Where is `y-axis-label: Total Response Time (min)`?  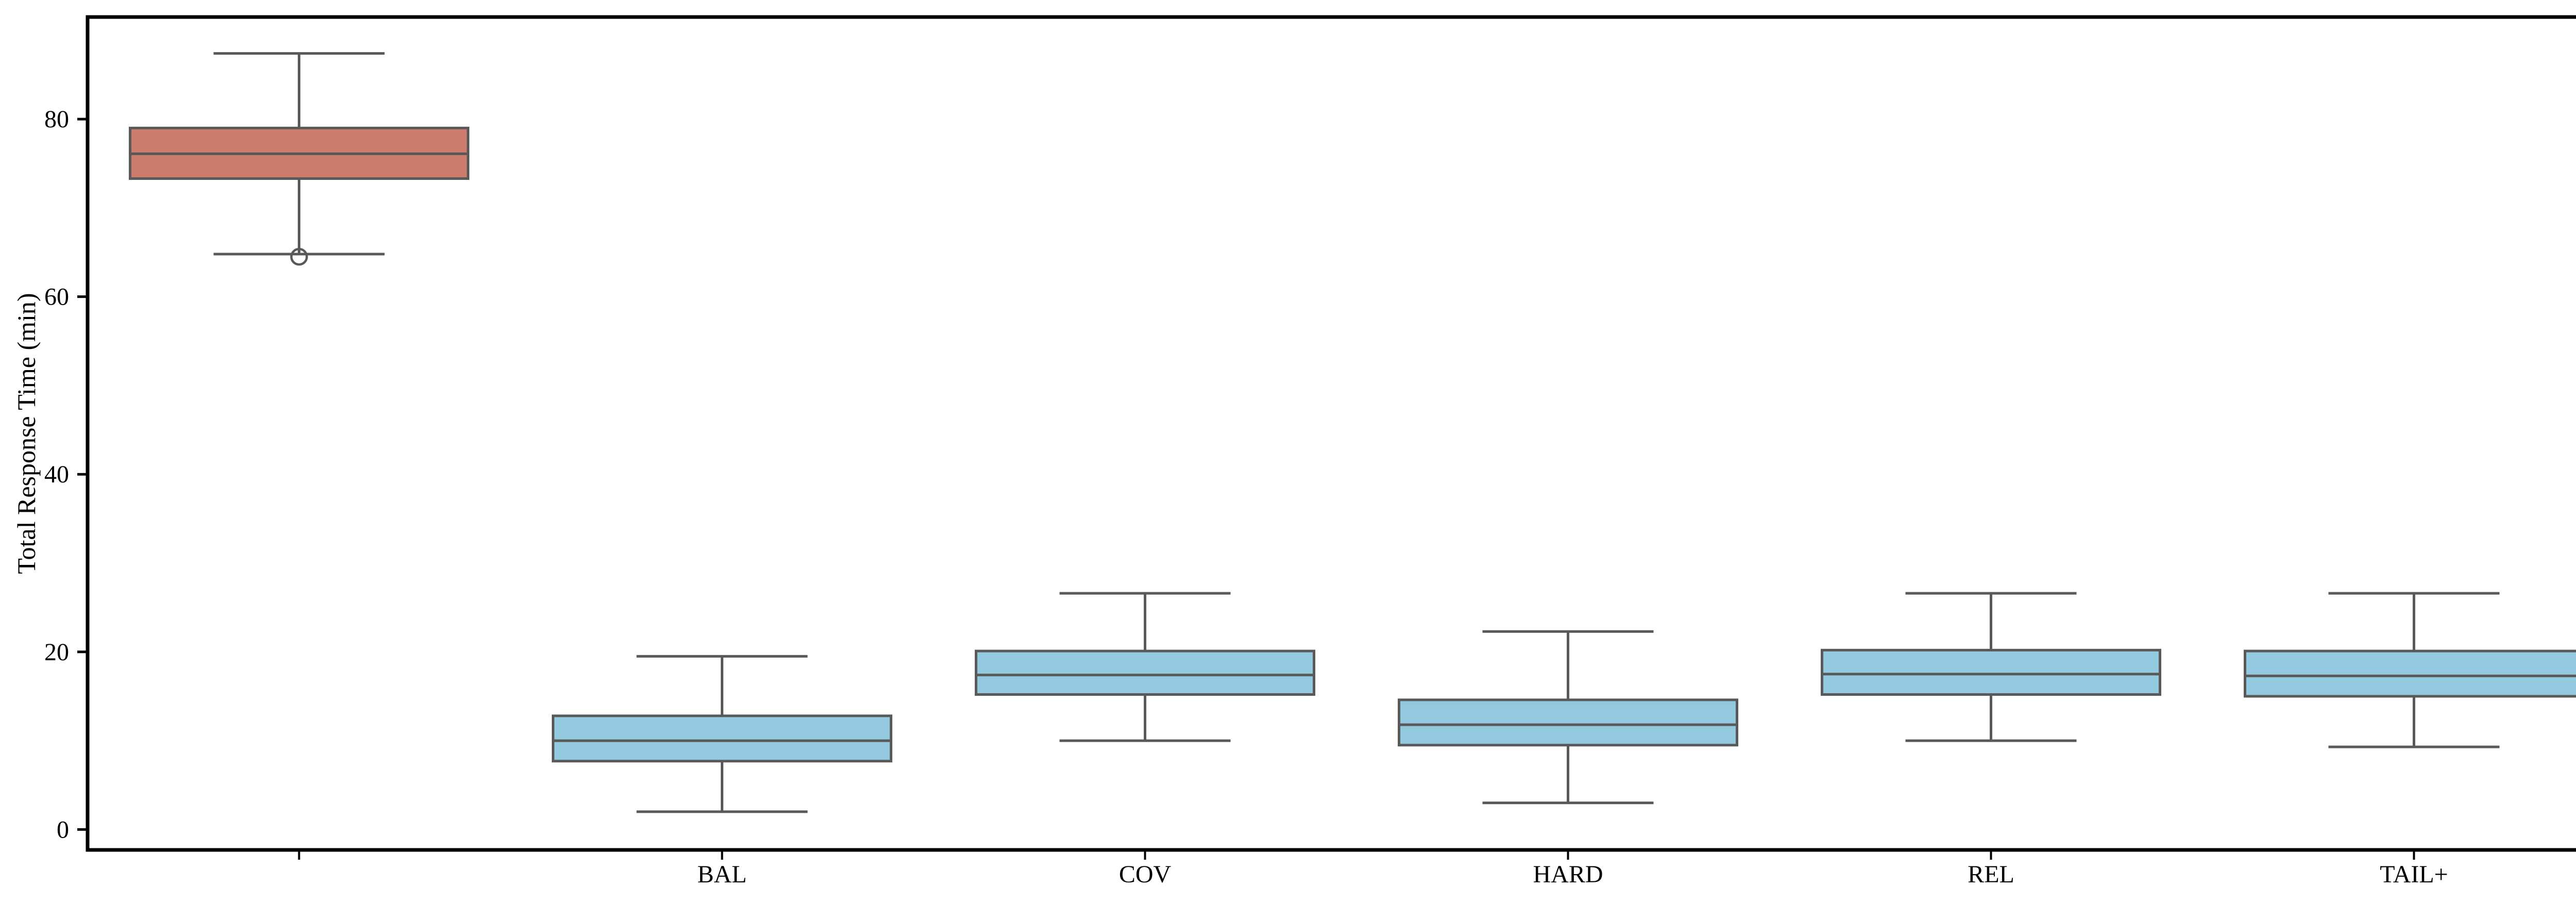
y-axis-label: Total Response Time (min) is located at coordinates (26, 433).